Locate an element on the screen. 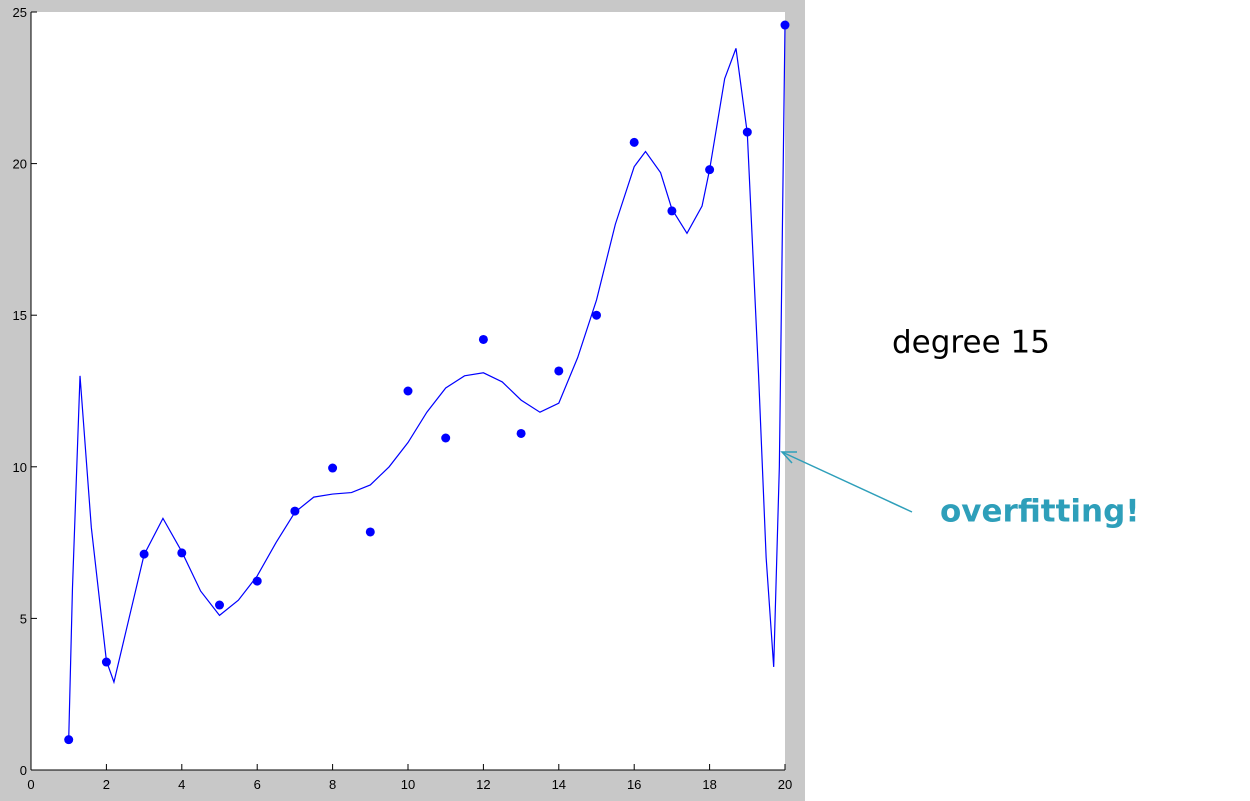 This screenshot has width=1250, height=801. x-tick-label: 16 is located at coordinates (634, 784).